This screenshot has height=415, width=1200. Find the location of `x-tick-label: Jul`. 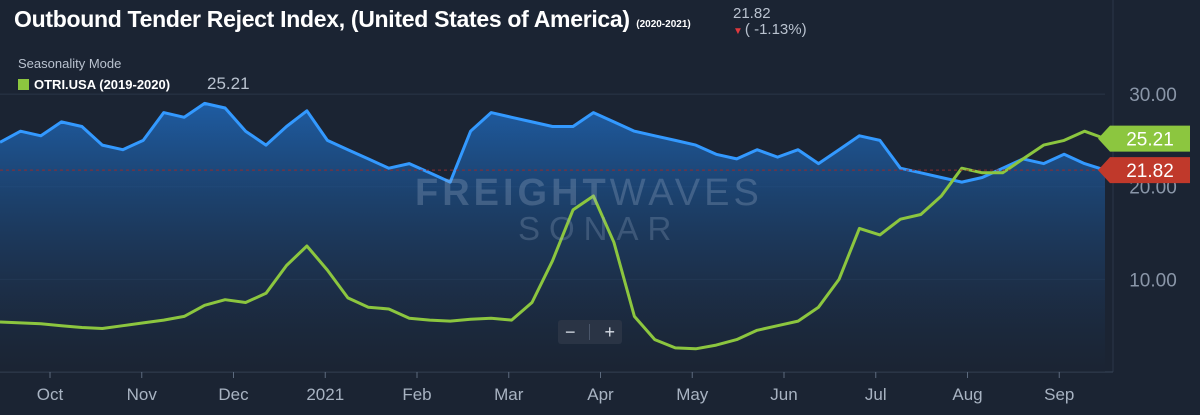

x-tick-label: Jul is located at coordinates (876, 394).